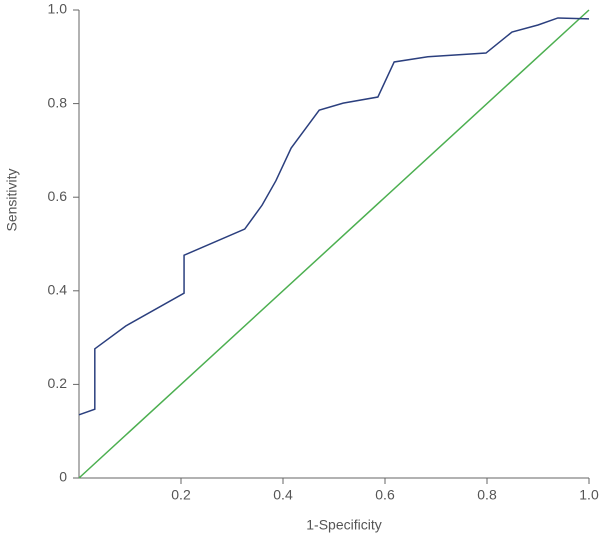 The width and height of the screenshot is (608, 545). What do you see at coordinates (58, 196) in the screenshot?
I see `y-tick-label: 0.6` at bounding box center [58, 196].